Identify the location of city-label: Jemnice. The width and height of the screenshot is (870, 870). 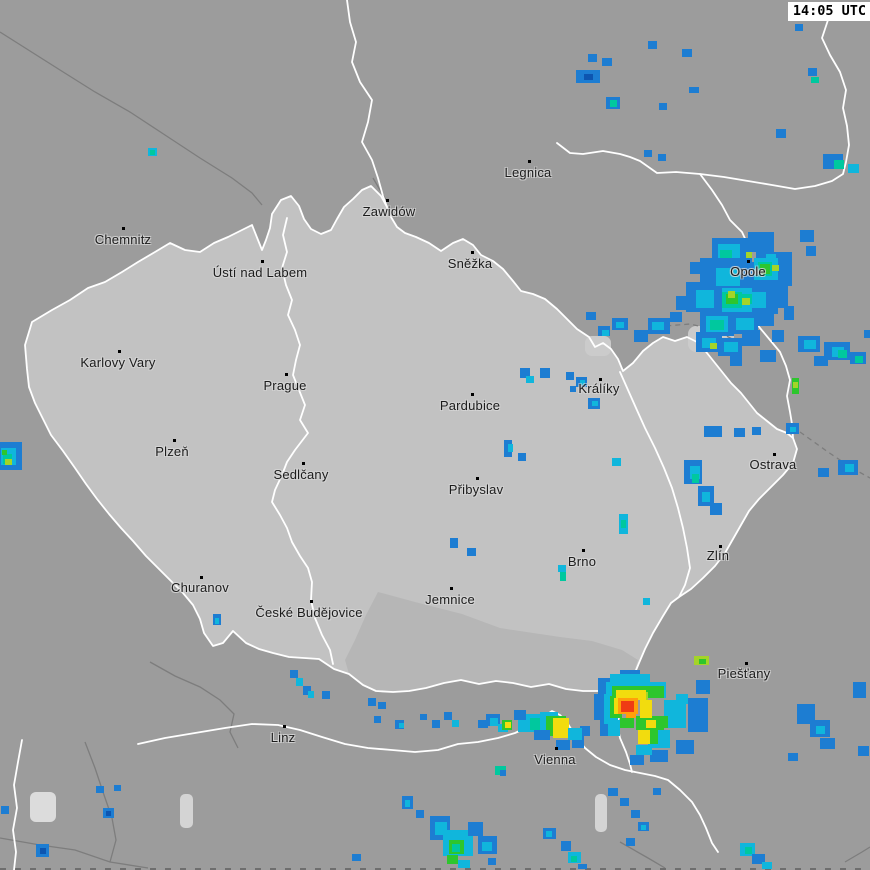
(450, 599).